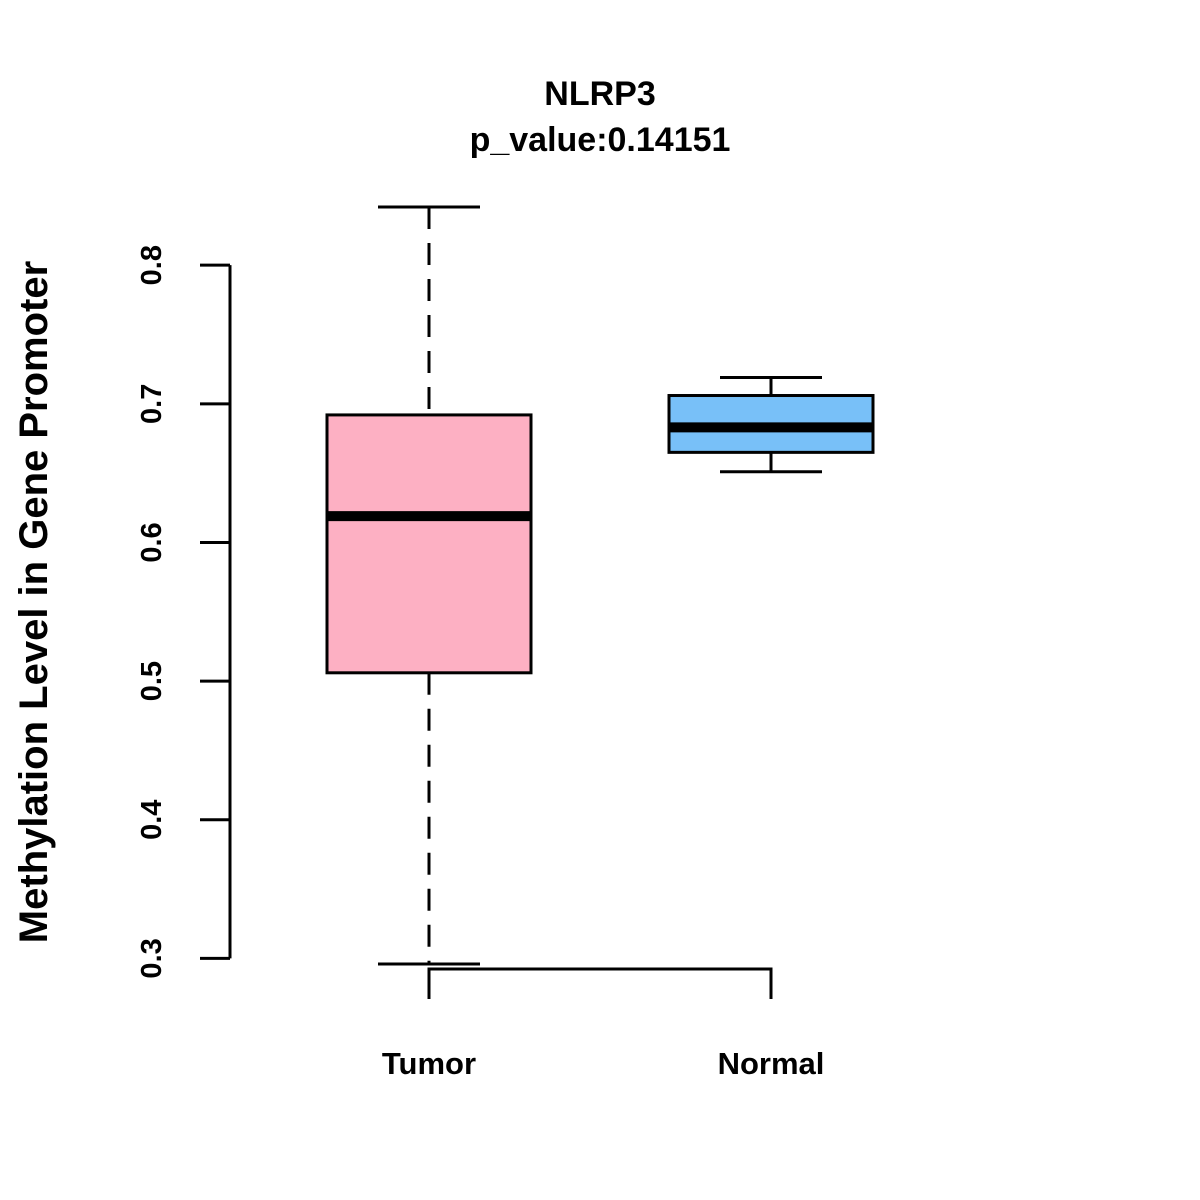 The image size is (1200, 1200). I want to click on comparison-bracket, so click(600, 983).